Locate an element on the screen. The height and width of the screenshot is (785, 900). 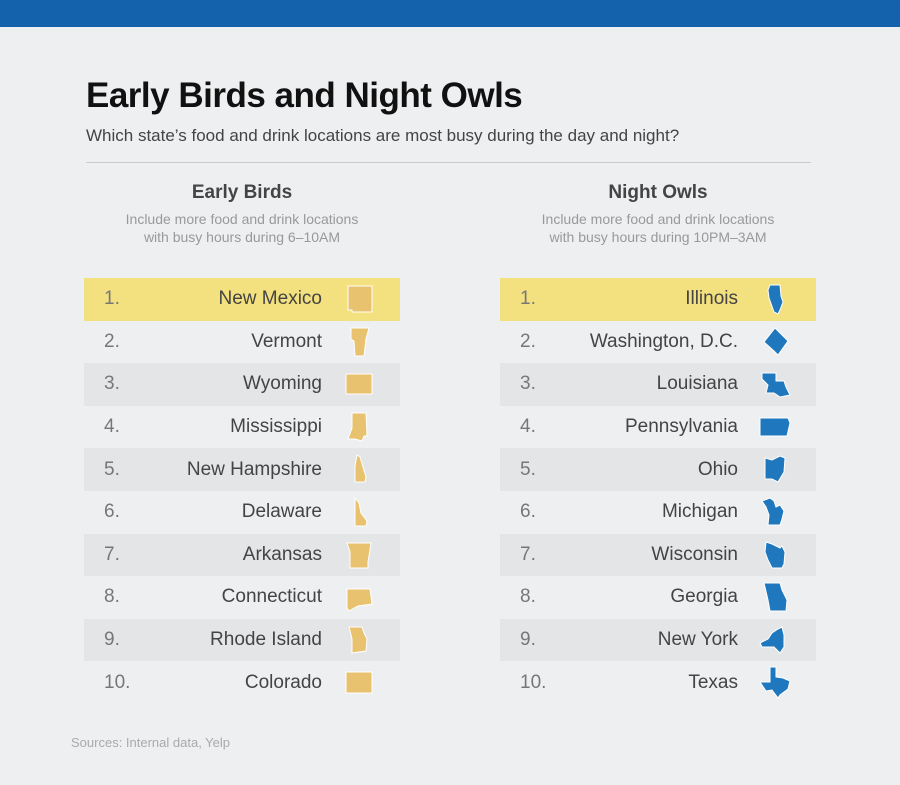
list-item: 2. Washington, D.C. is located at coordinates (658, 342).